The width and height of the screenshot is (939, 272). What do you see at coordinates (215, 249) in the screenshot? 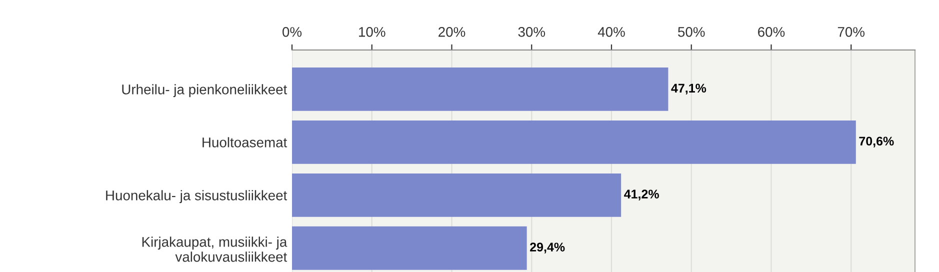
I see `y-tick-label: Kirjakaupat, musiikki- ja valokuvausliikkeet` at bounding box center [215, 249].